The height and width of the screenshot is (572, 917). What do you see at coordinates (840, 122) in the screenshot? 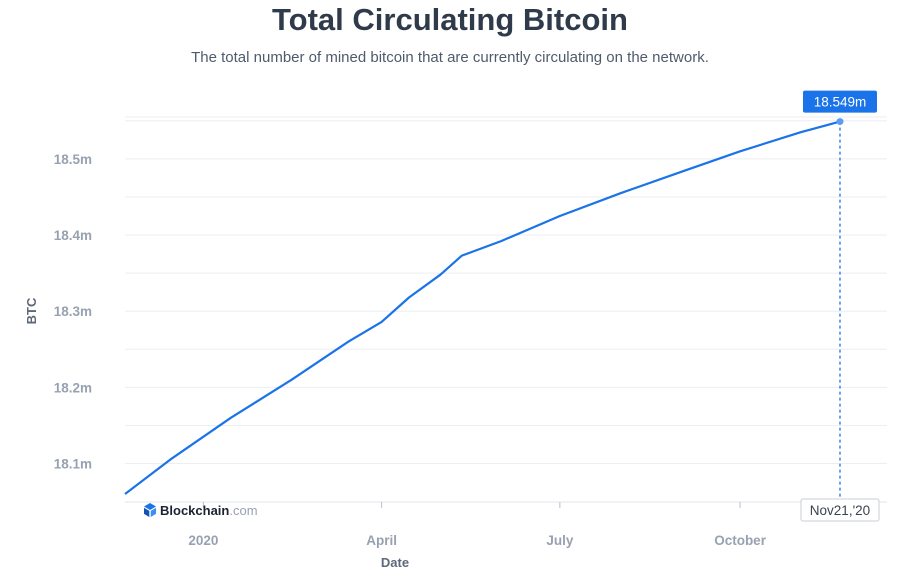
I see `hover-point` at bounding box center [840, 122].